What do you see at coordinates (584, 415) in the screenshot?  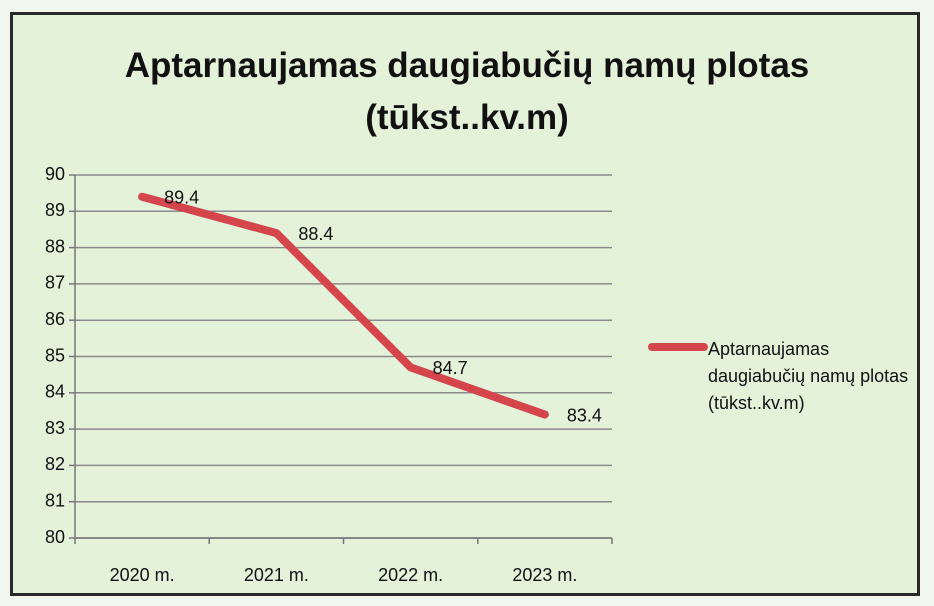 I see `data-label: 83.4` at bounding box center [584, 415].